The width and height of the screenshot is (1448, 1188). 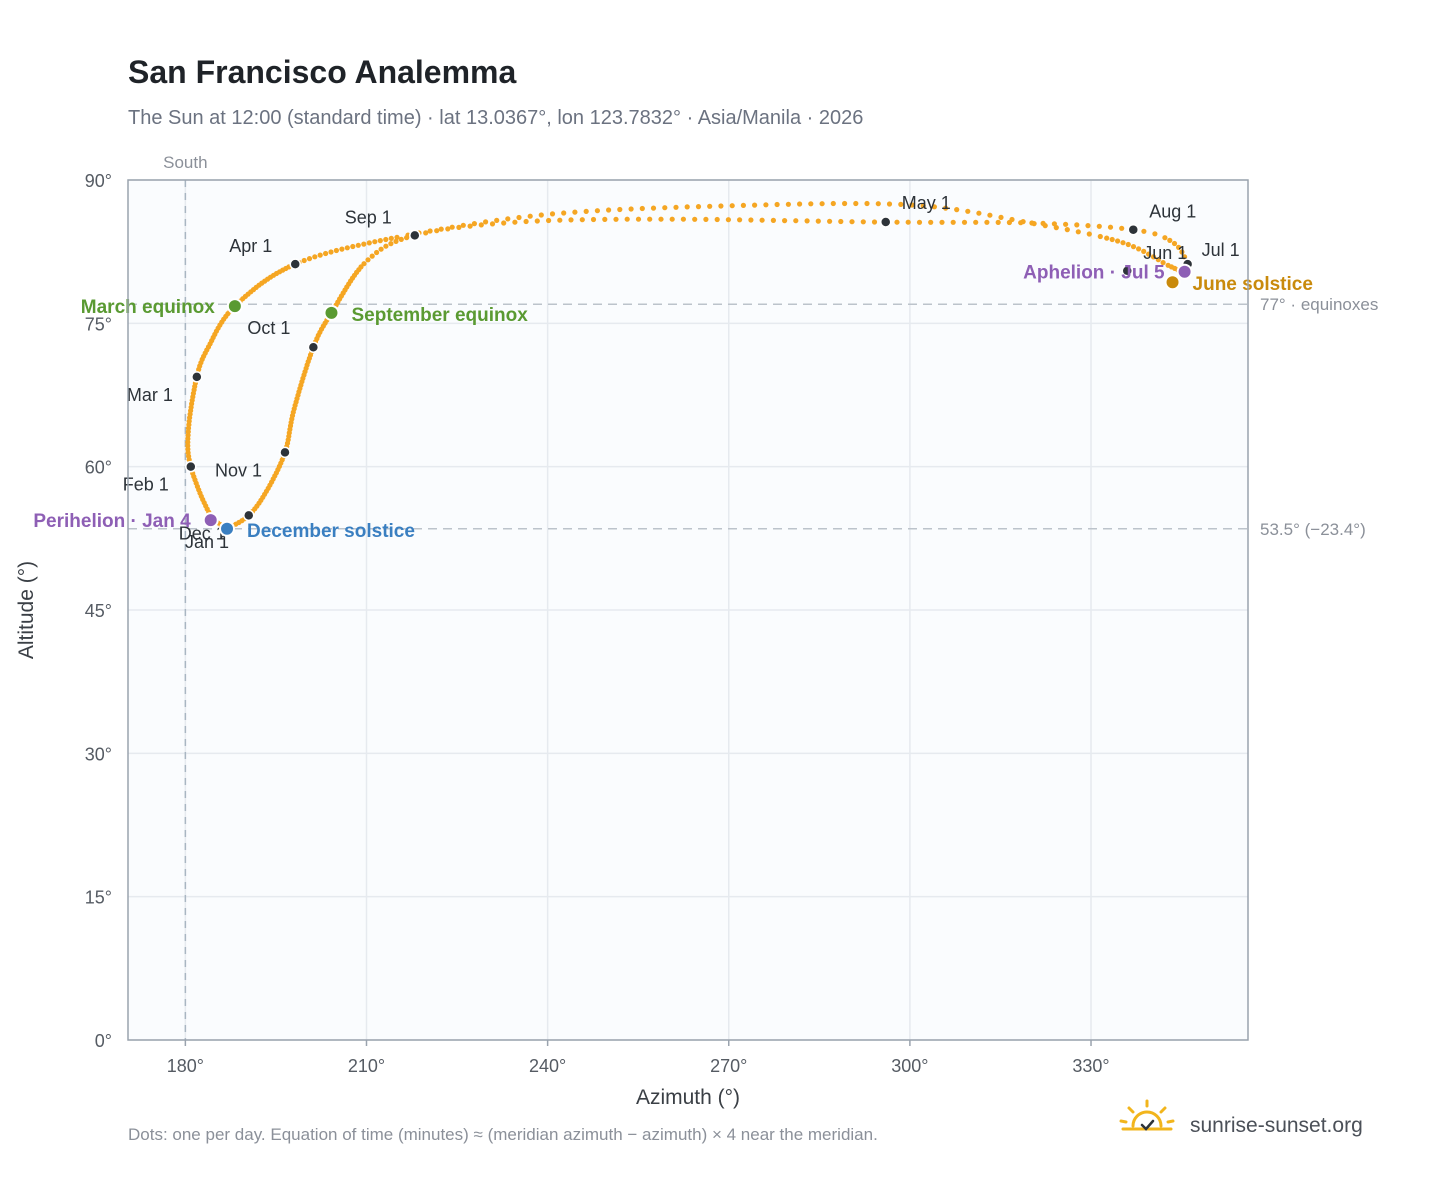 What do you see at coordinates (98, 468) in the screenshot?
I see `y-tick-label: 60°` at bounding box center [98, 468].